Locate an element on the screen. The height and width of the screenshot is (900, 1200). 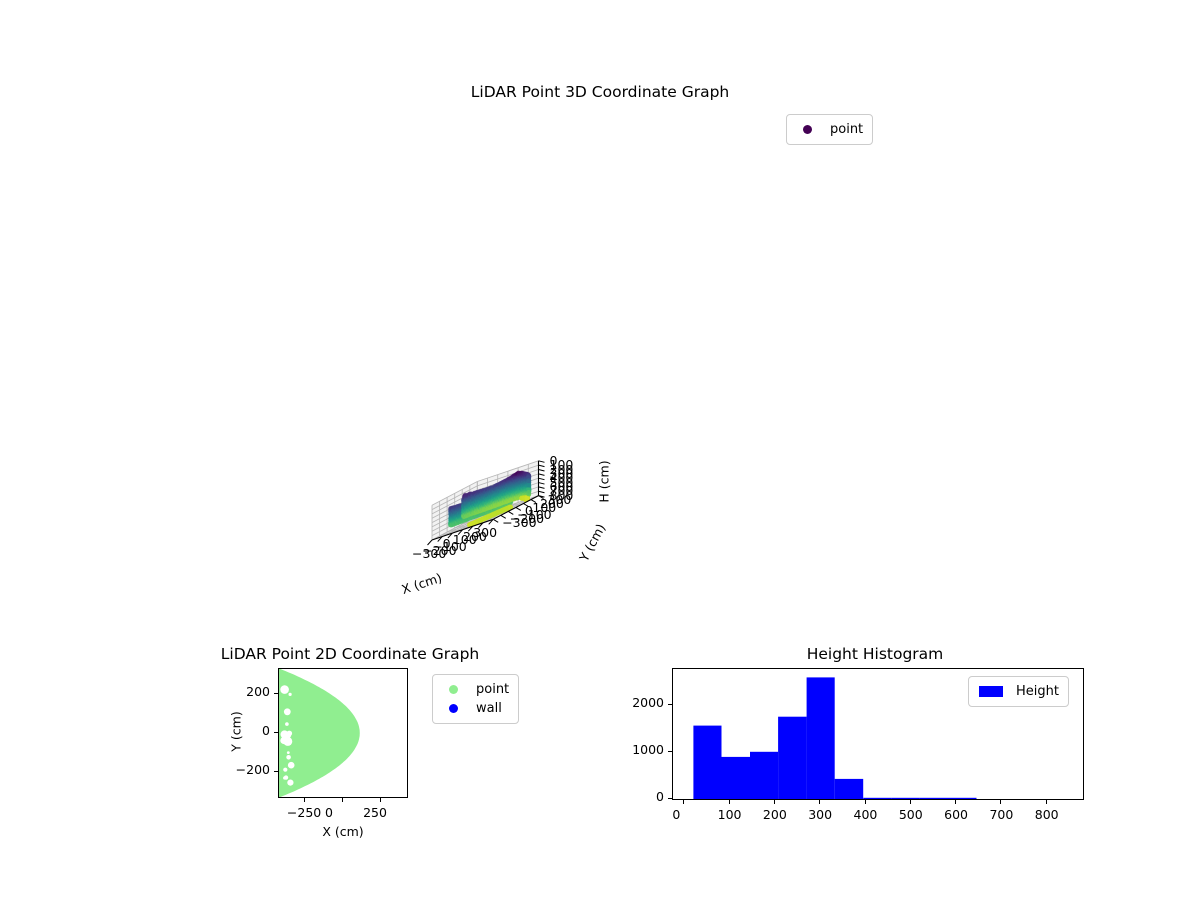
plot-3d-xtick-4: 100 is located at coordinates (464, 540).